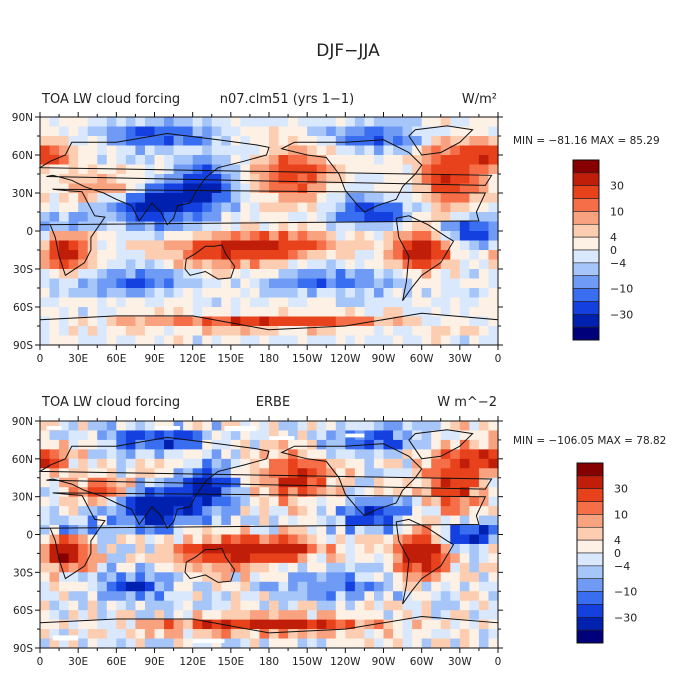 The height and width of the screenshot is (700, 700). What do you see at coordinates (273, 402) in the screenshot?
I see `panel-2-center-title: ERBE` at bounding box center [273, 402].